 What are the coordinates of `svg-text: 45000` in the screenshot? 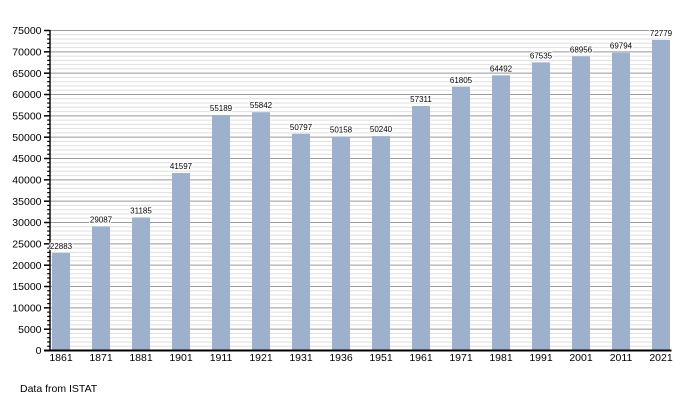 It's located at (26, 159).